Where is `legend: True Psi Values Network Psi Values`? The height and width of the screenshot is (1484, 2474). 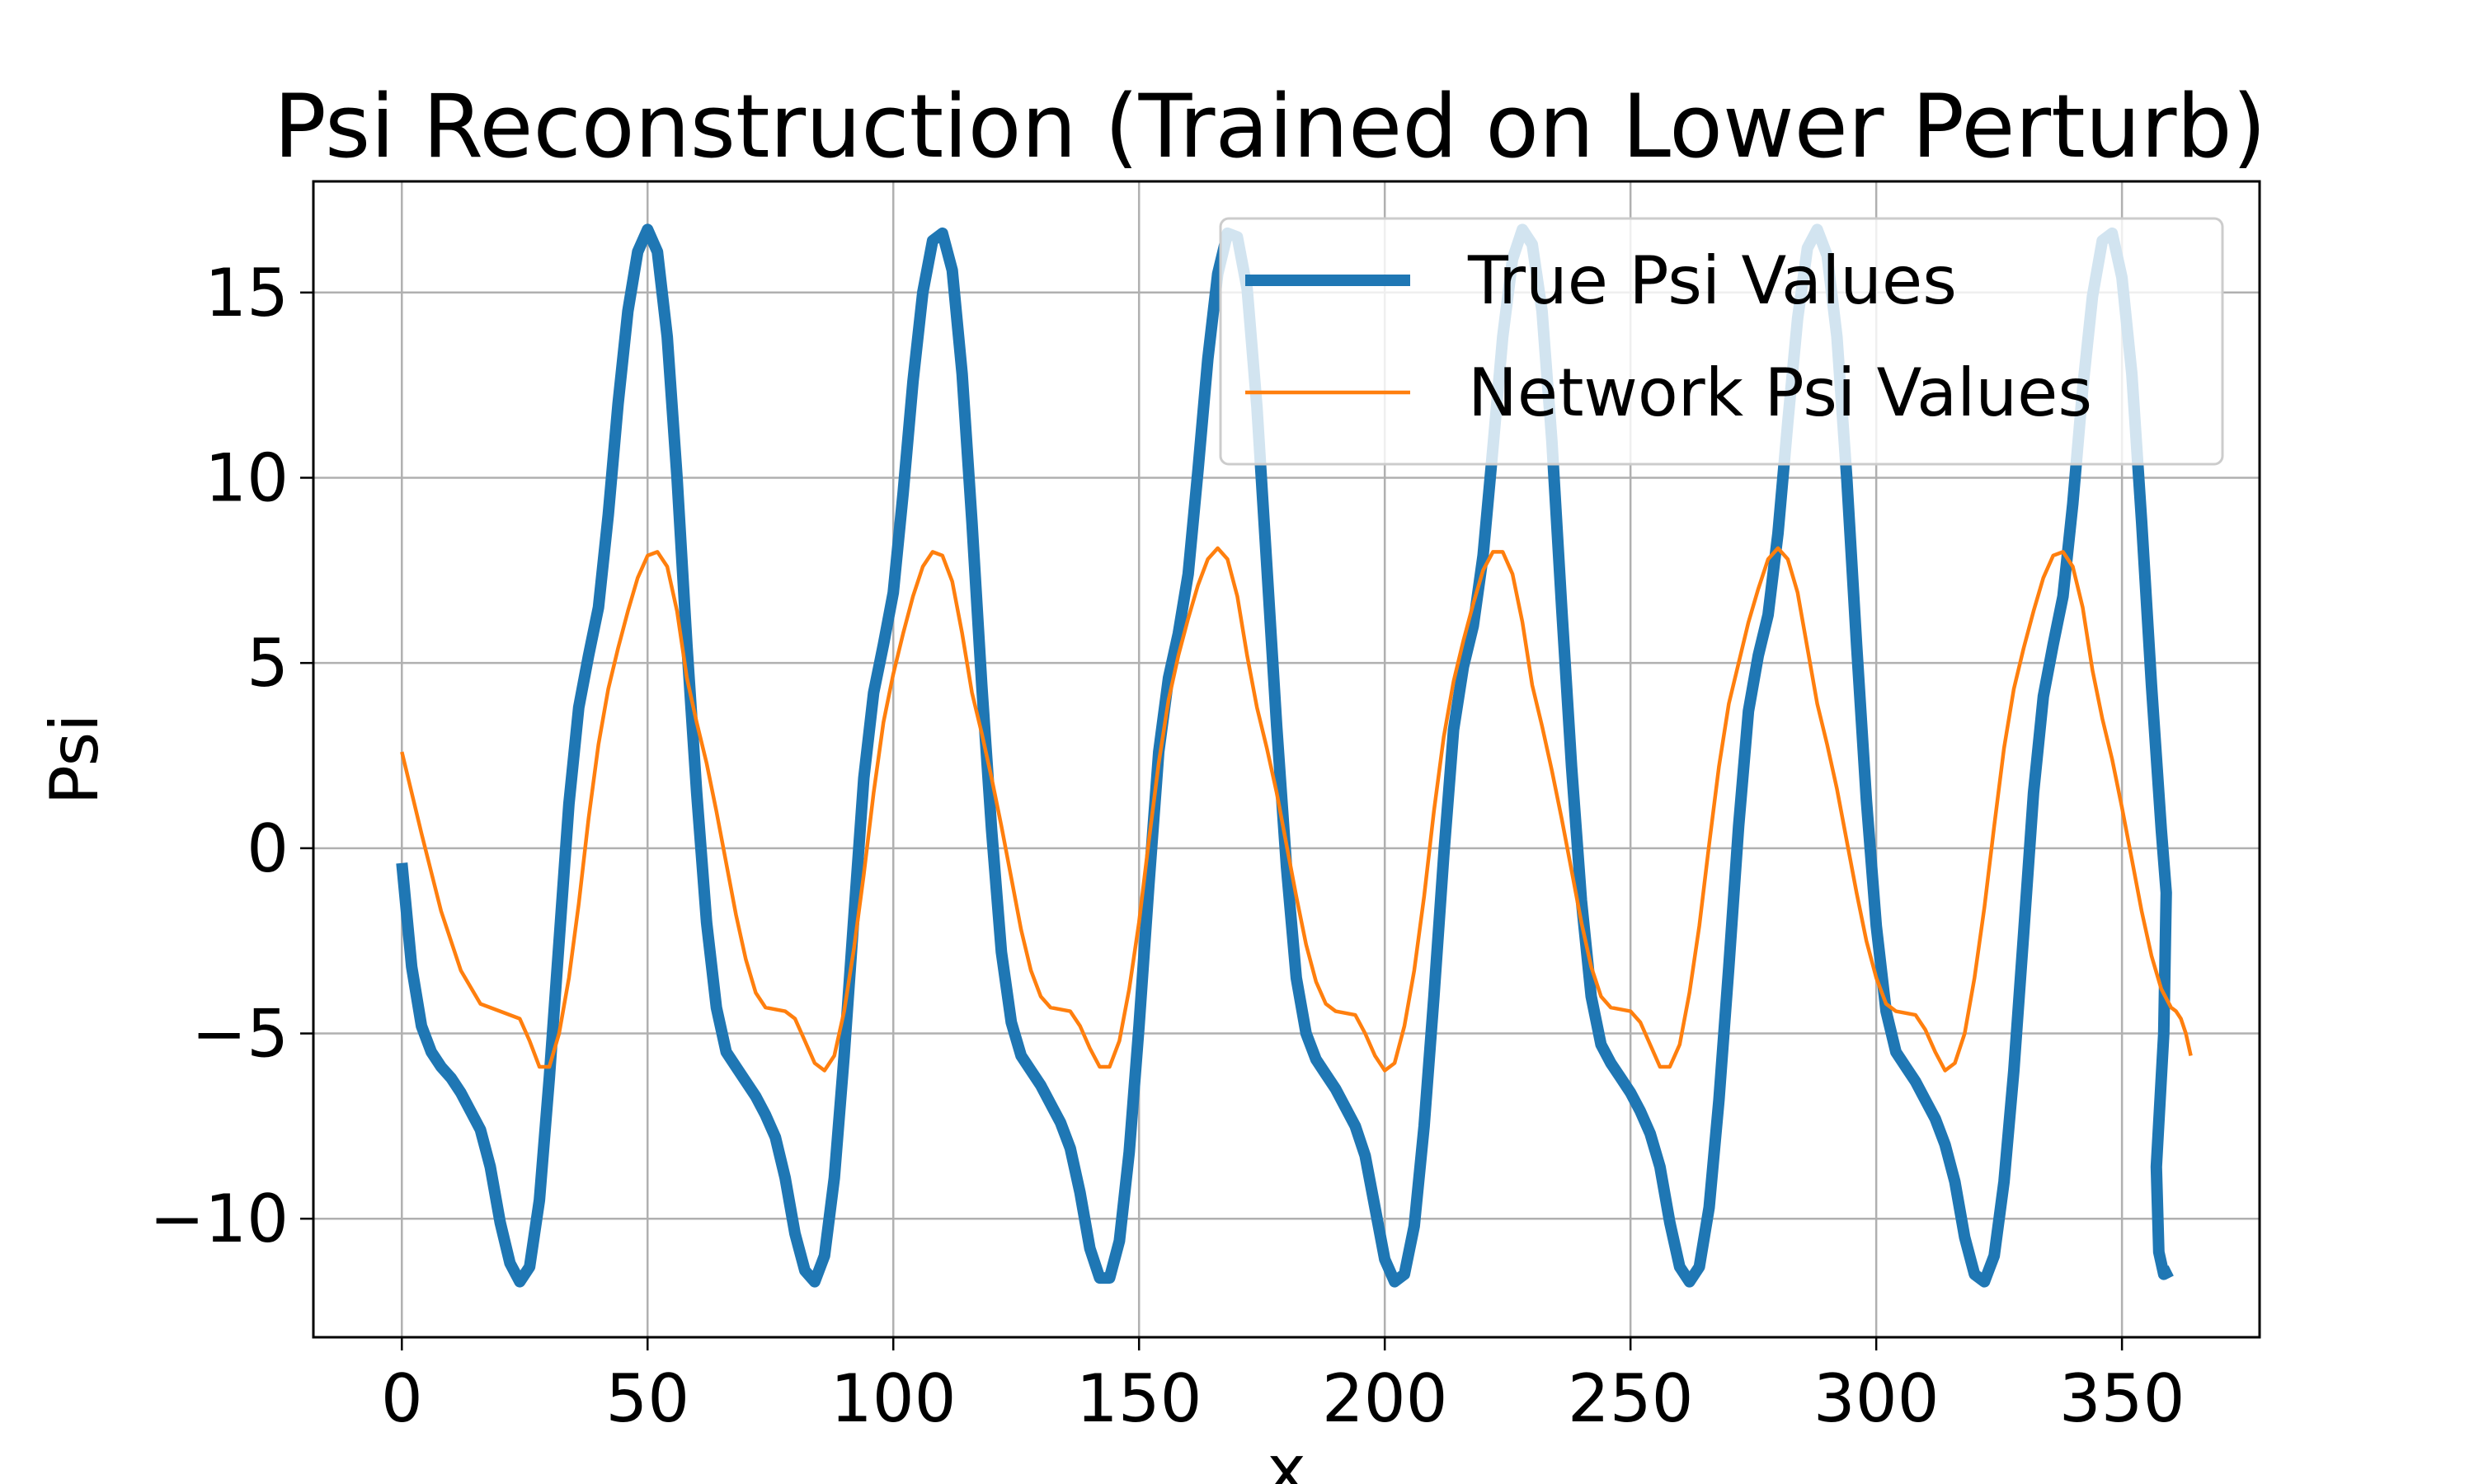 legend: True Psi Values Network Psi Values is located at coordinates (1721, 341).